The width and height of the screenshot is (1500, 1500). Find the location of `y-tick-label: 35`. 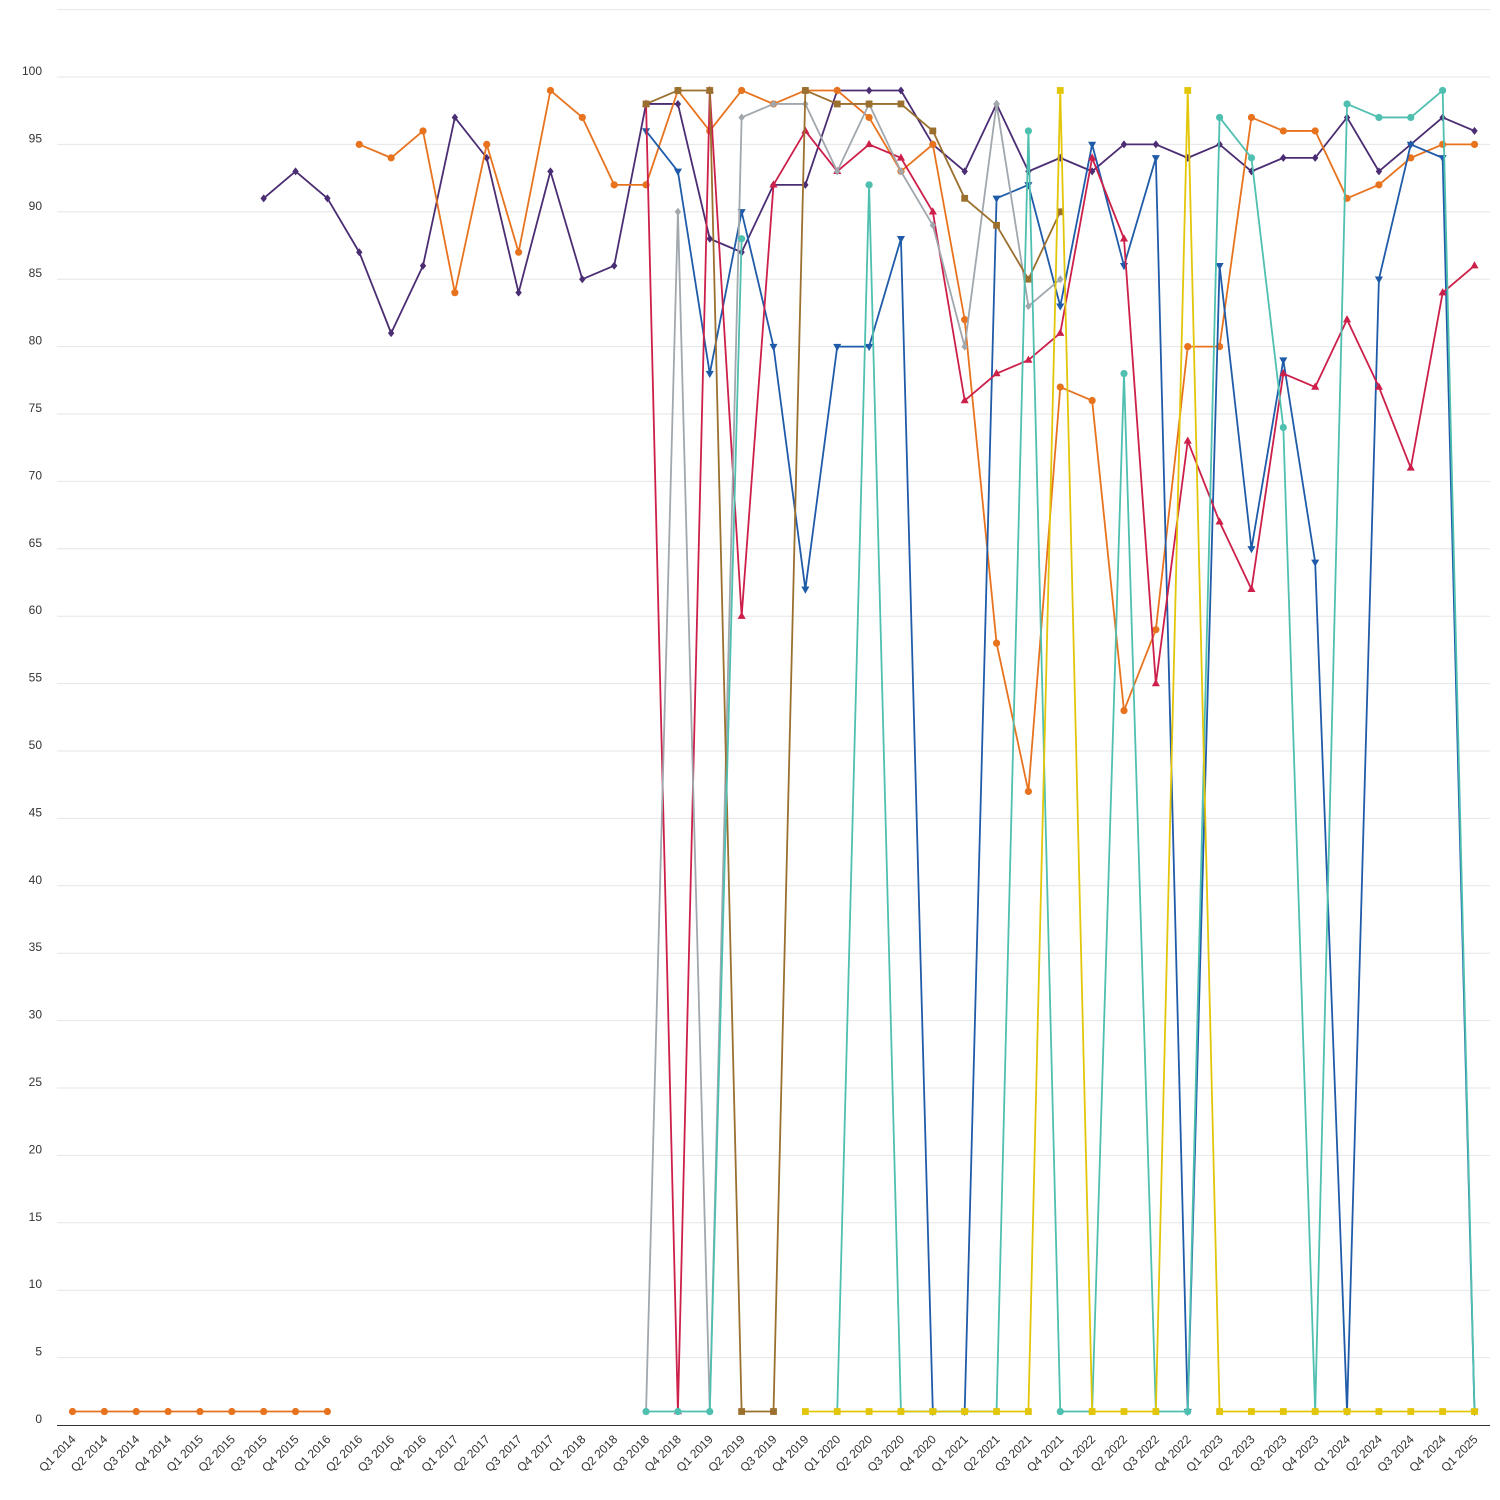

y-tick-label: 35 is located at coordinates (36, 947).